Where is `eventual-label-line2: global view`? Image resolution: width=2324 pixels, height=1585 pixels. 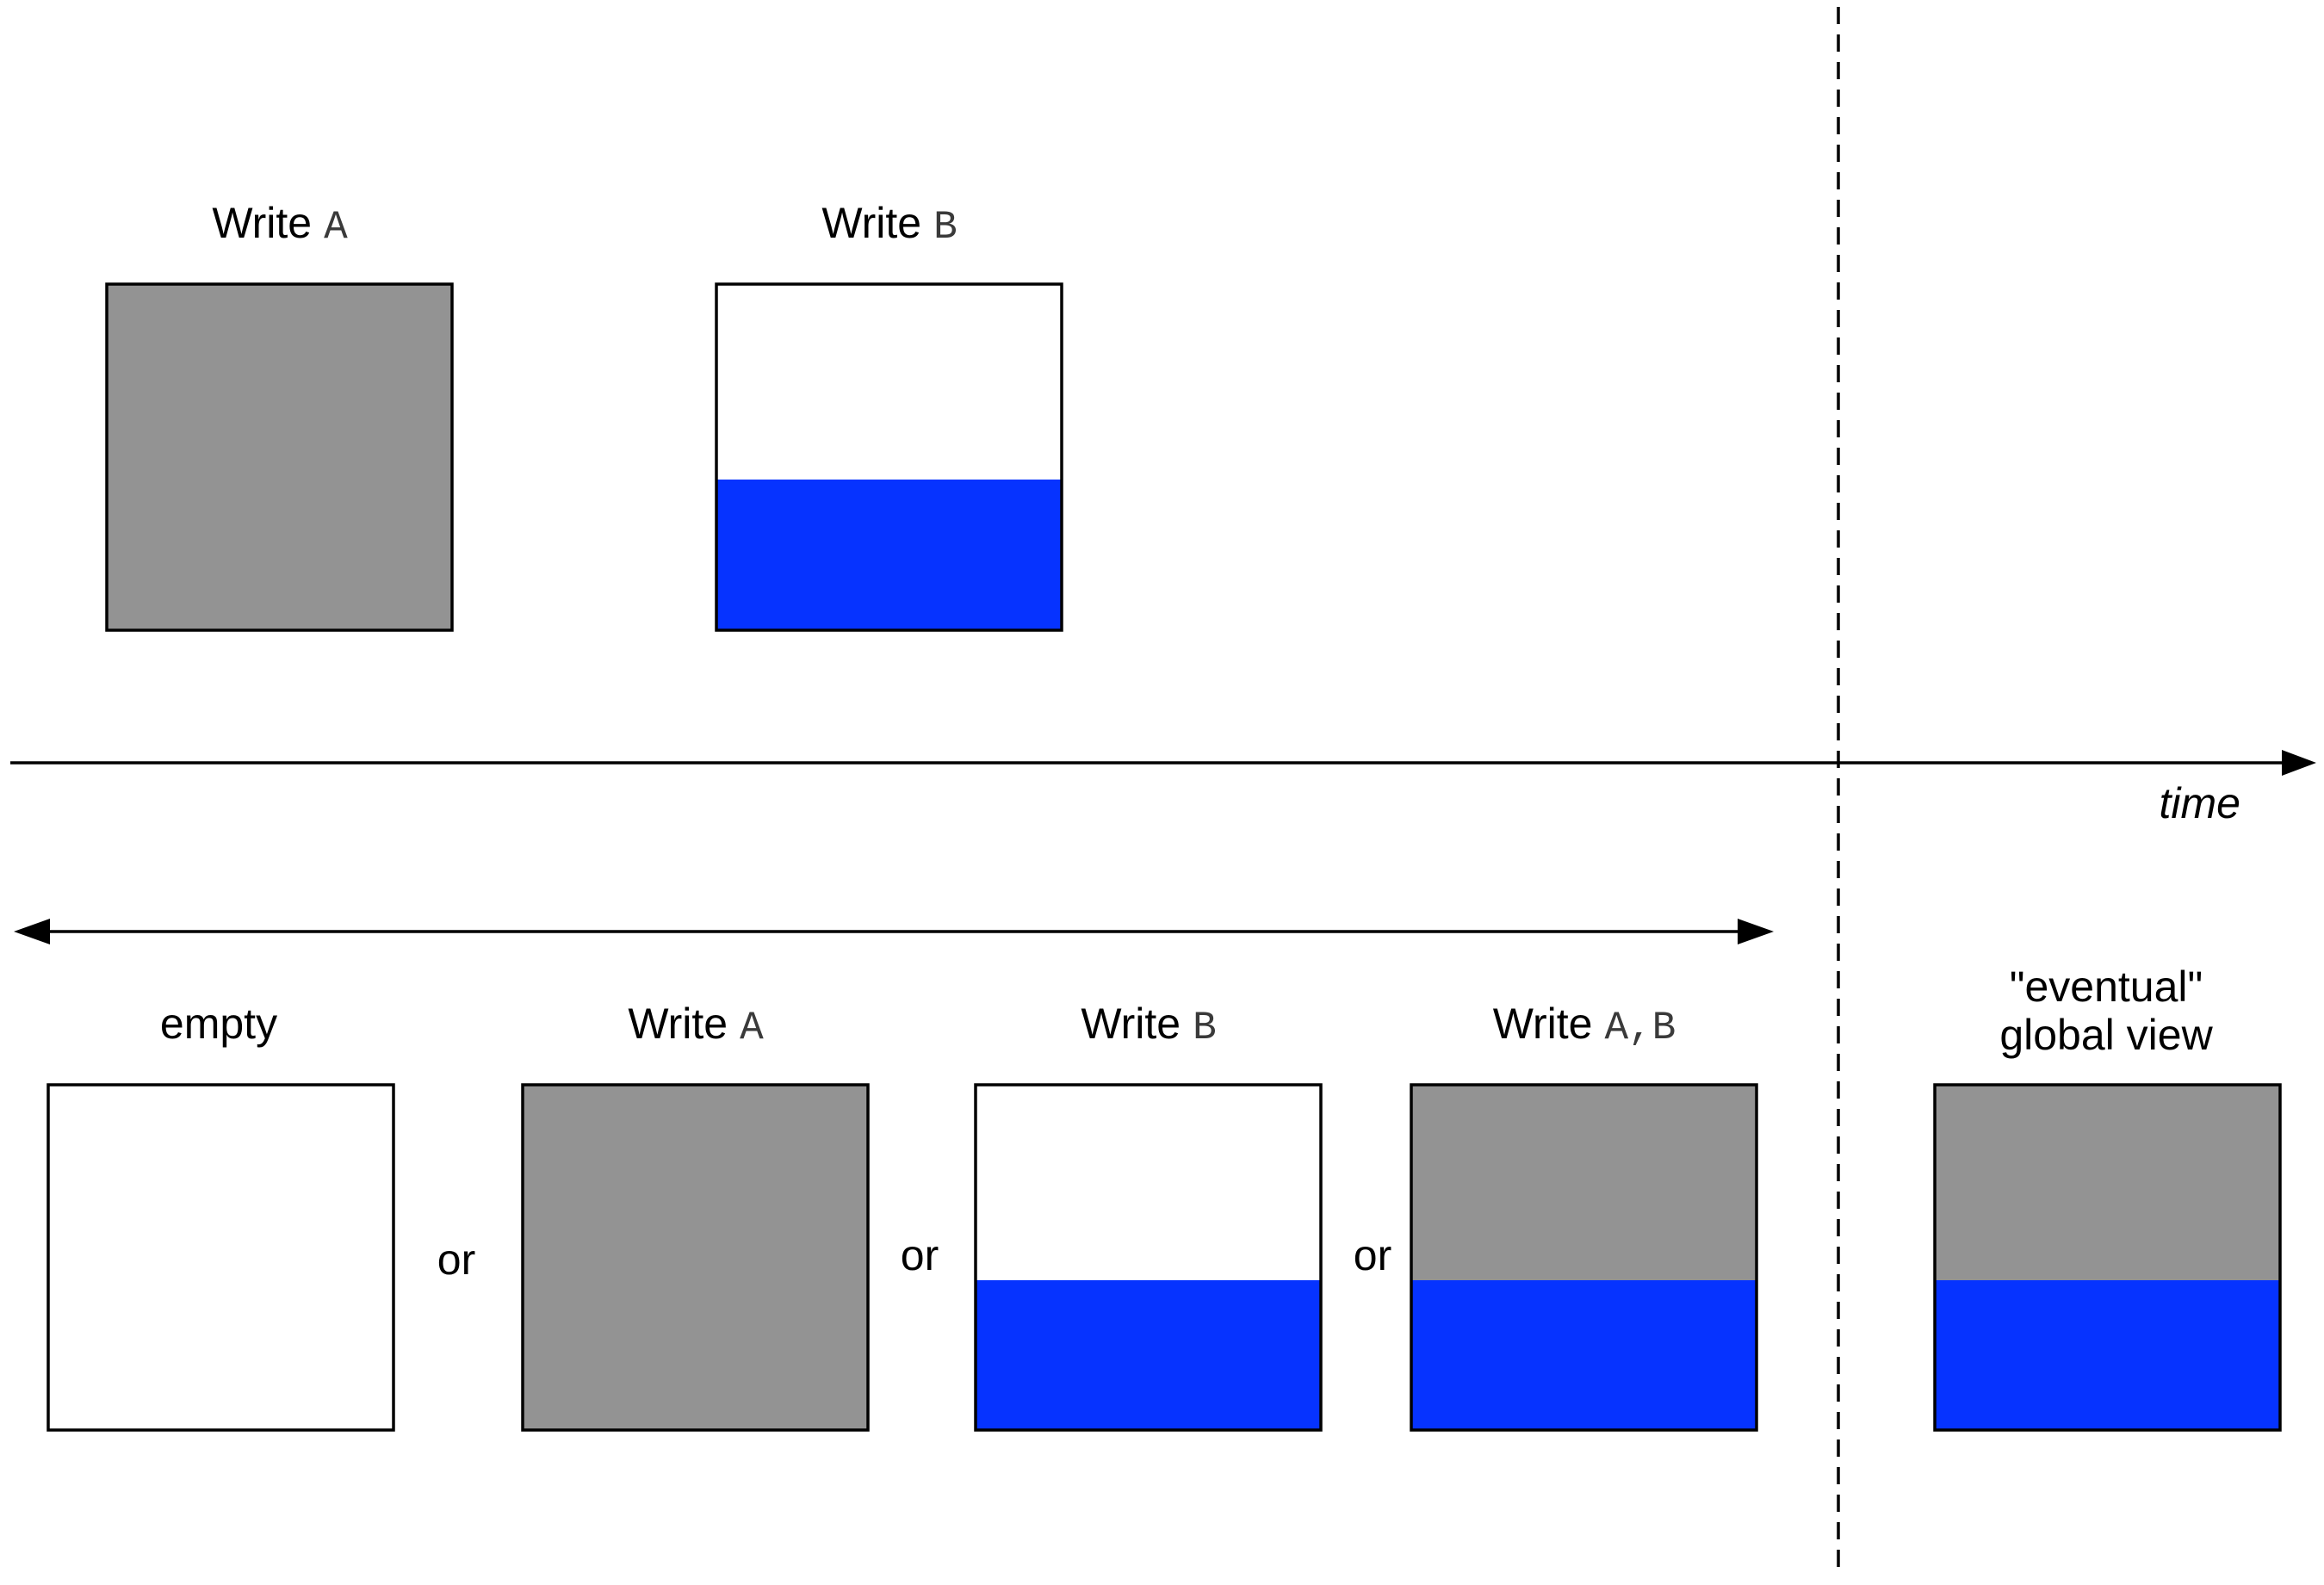
eventual-label-line2: global view is located at coordinates (2106, 1035).